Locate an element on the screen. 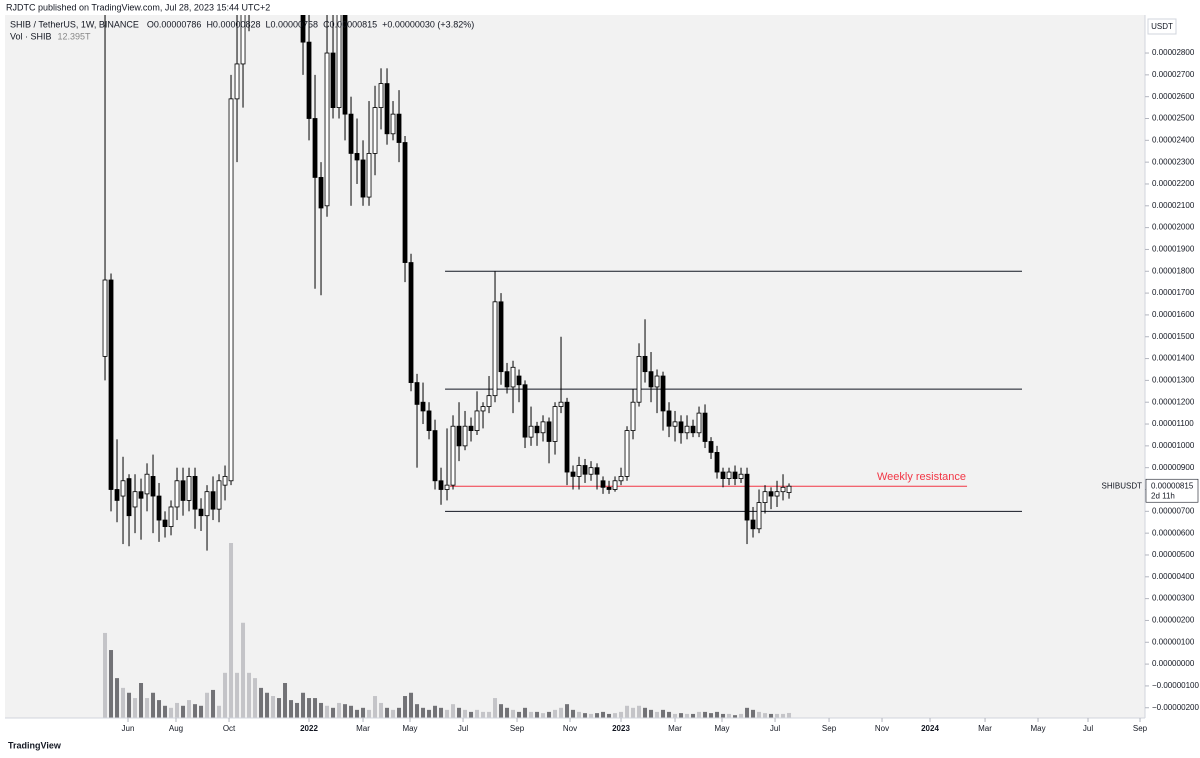  ohlc-value: O0.00000786 is located at coordinates (174, 24).